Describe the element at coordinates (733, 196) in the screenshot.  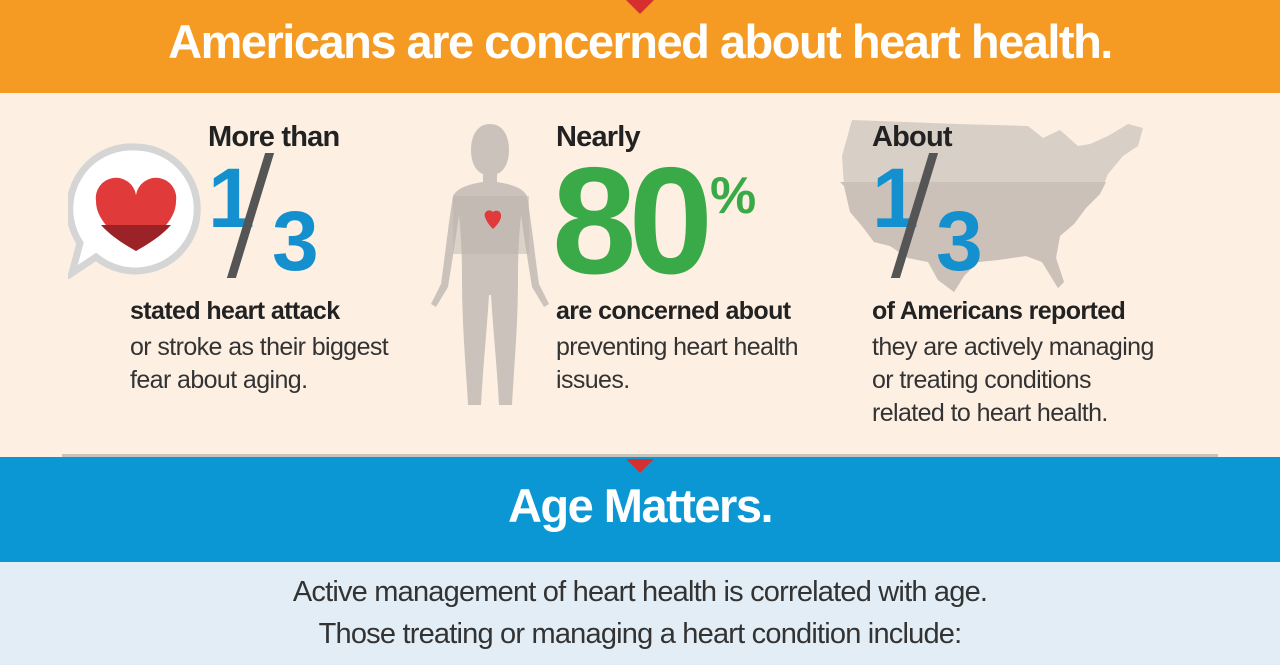
I see `stat2-unit: %` at that location.